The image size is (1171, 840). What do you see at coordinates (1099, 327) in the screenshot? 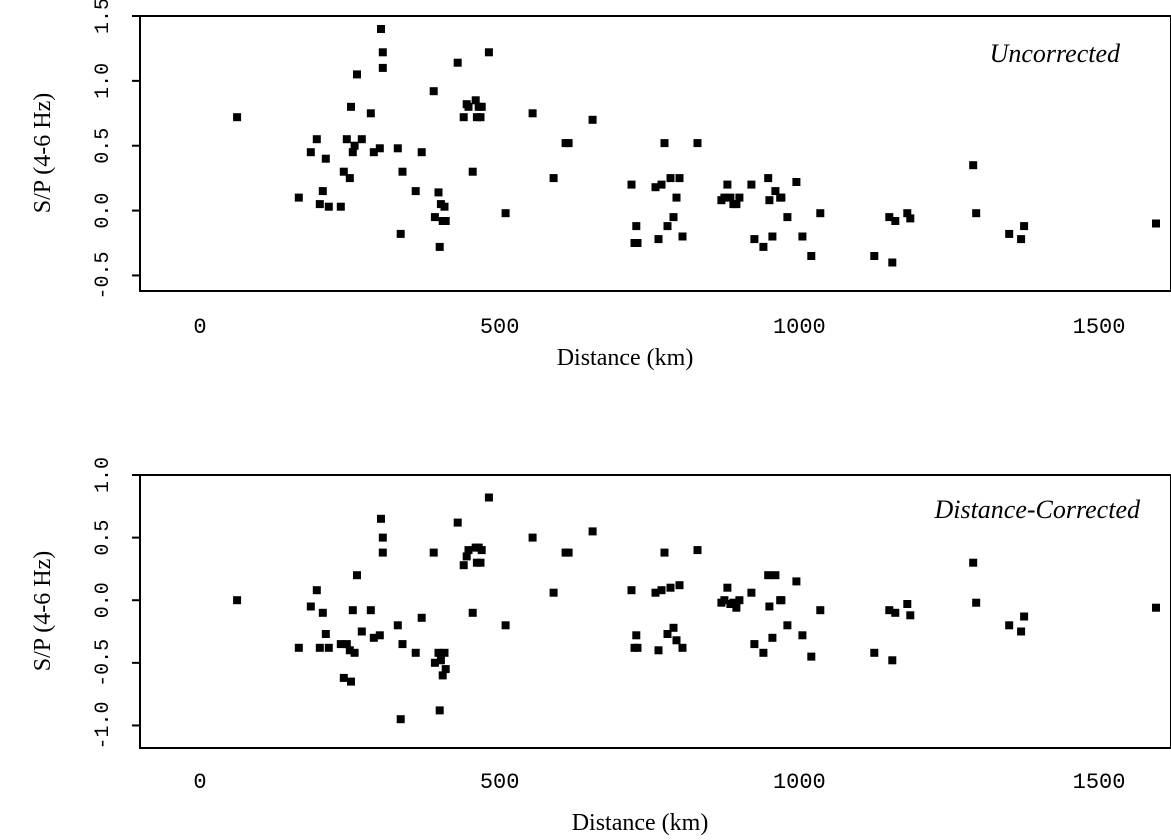
I see `x-tick-label: 1500` at bounding box center [1099, 327].